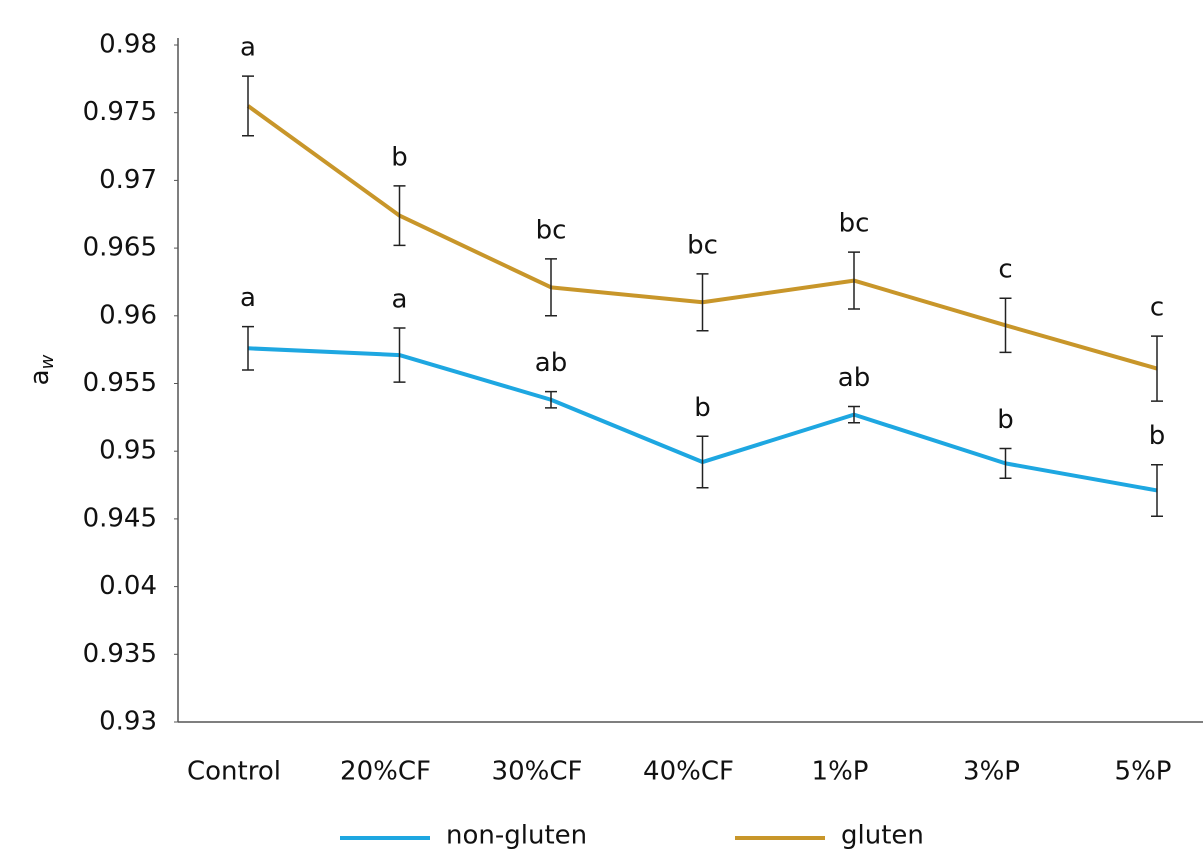 The width and height of the screenshot is (1203, 857). What do you see at coordinates (688, 772) in the screenshot?
I see `x-tick-label: 40%CF` at bounding box center [688, 772].